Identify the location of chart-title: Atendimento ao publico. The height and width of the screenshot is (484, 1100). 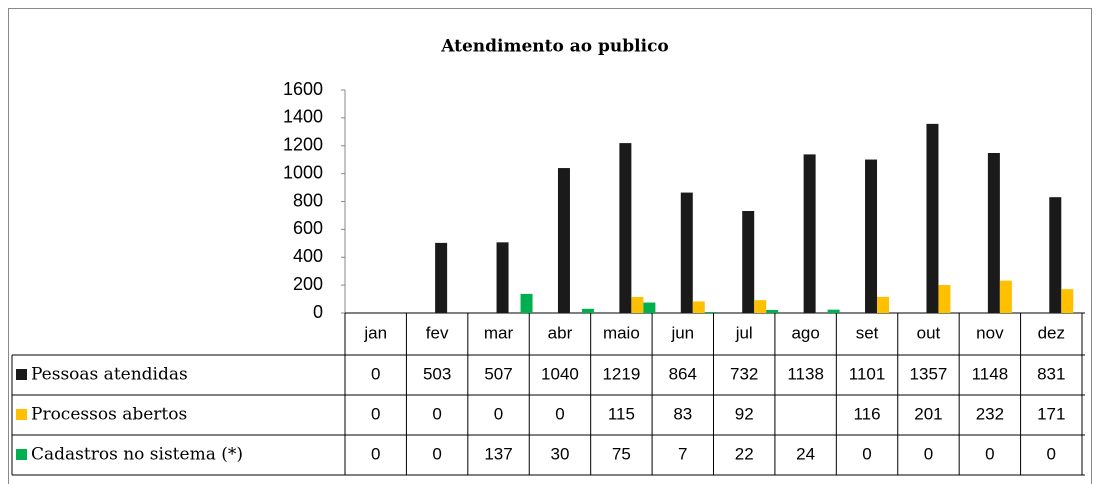
(554, 47).